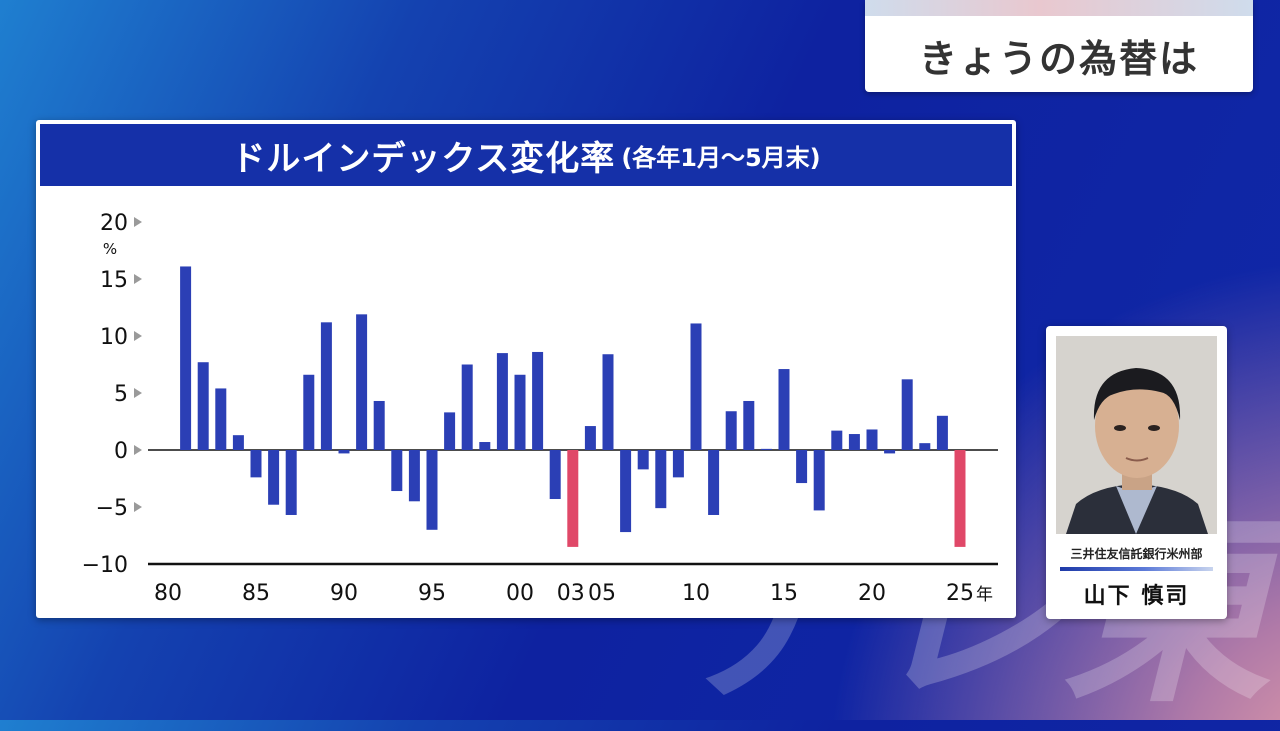 This screenshot has width=1280, height=731. I want to click on bar-1999, so click(502, 401).